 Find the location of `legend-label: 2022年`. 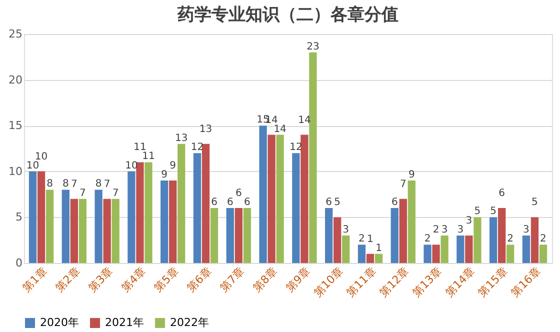

legend-label: 2022年 is located at coordinates (189, 322).